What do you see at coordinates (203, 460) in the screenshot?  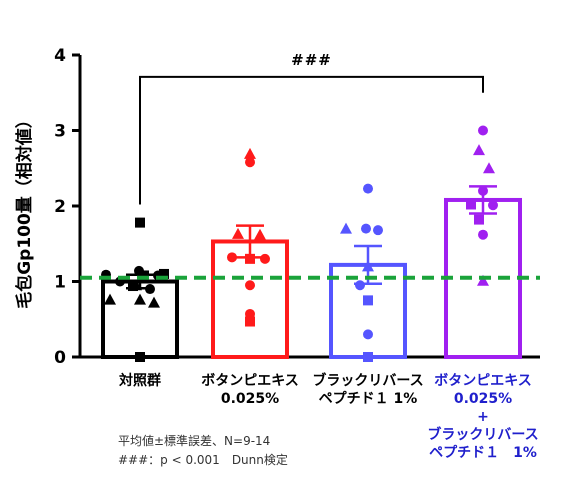 I see `footnote-test: ###：p < 0.001 Dunn検定` at bounding box center [203, 460].